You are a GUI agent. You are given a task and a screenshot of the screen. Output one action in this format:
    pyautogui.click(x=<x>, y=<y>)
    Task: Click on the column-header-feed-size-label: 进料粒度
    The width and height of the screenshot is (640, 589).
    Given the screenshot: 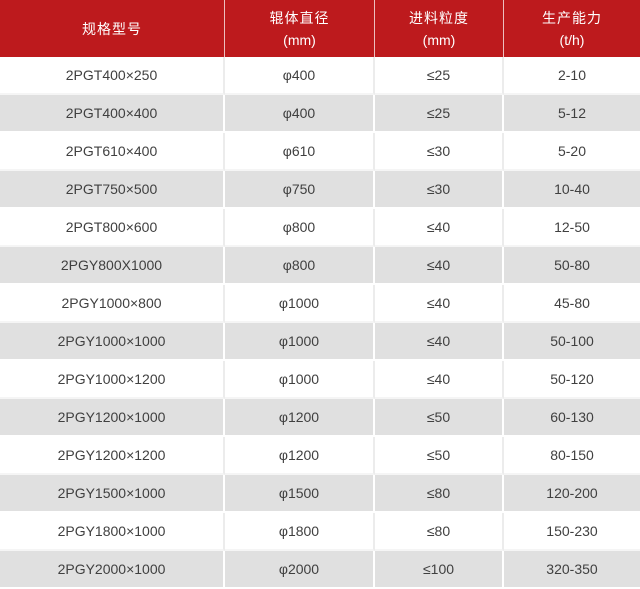 What is the action you would take?
    pyautogui.click(x=439, y=17)
    